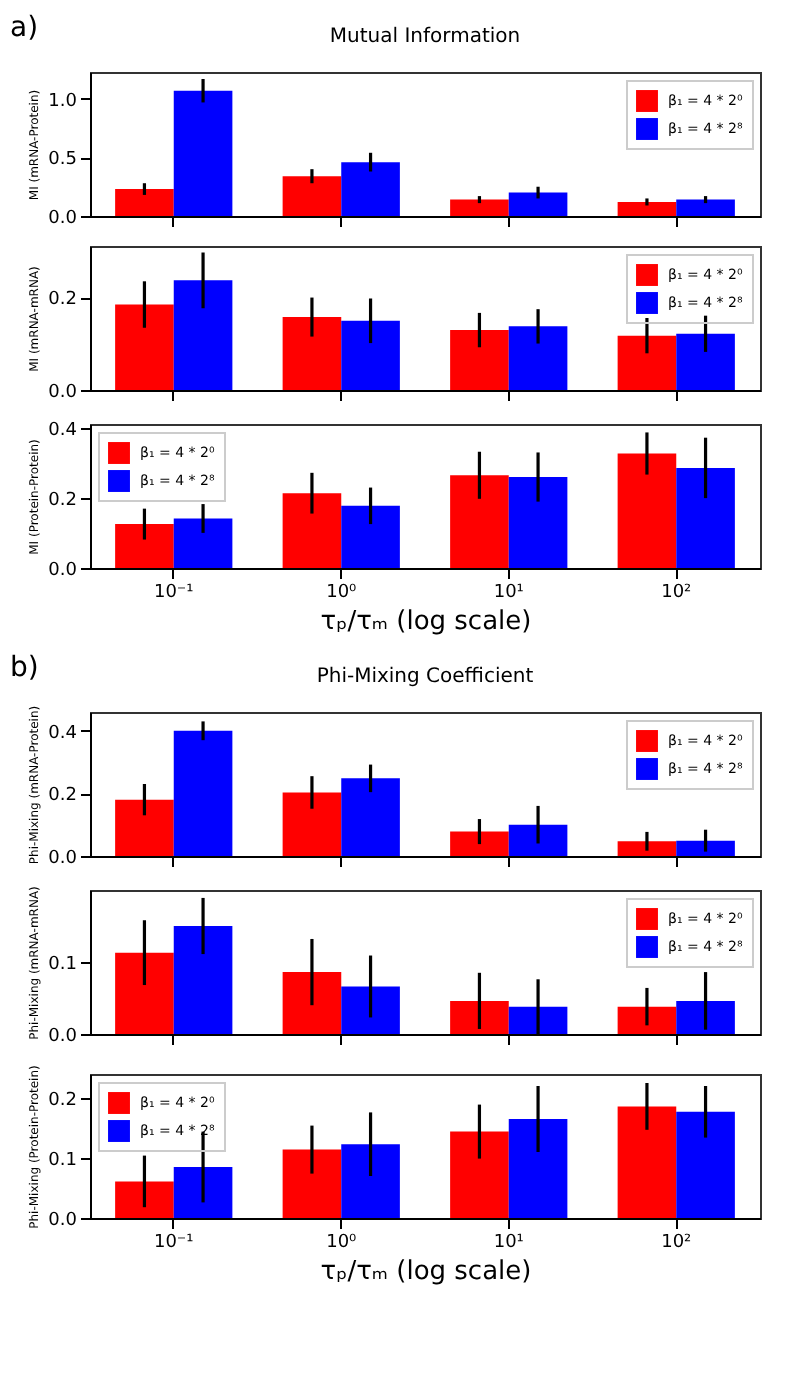 The width and height of the screenshot is (808, 1400). What do you see at coordinates (425, 677) in the screenshot?
I see `chart-title: Phi-Mixing Coefficient` at bounding box center [425, 677].